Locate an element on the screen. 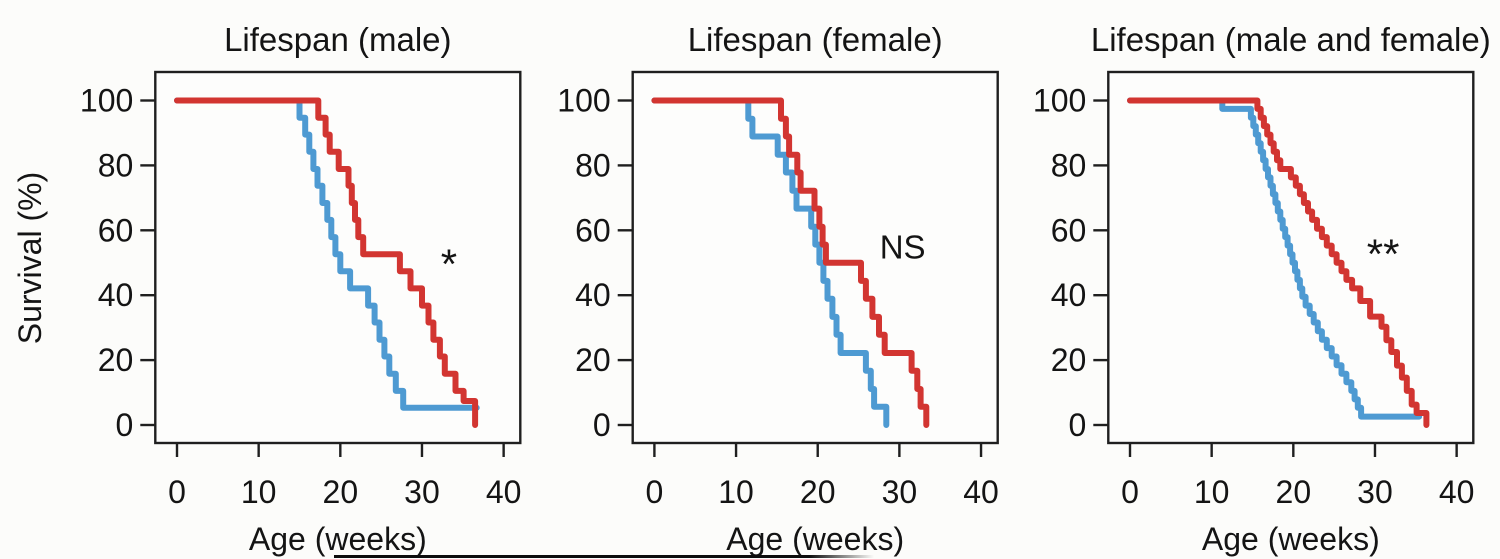  significance-annotation: NS is located at coordinates (903, 247).